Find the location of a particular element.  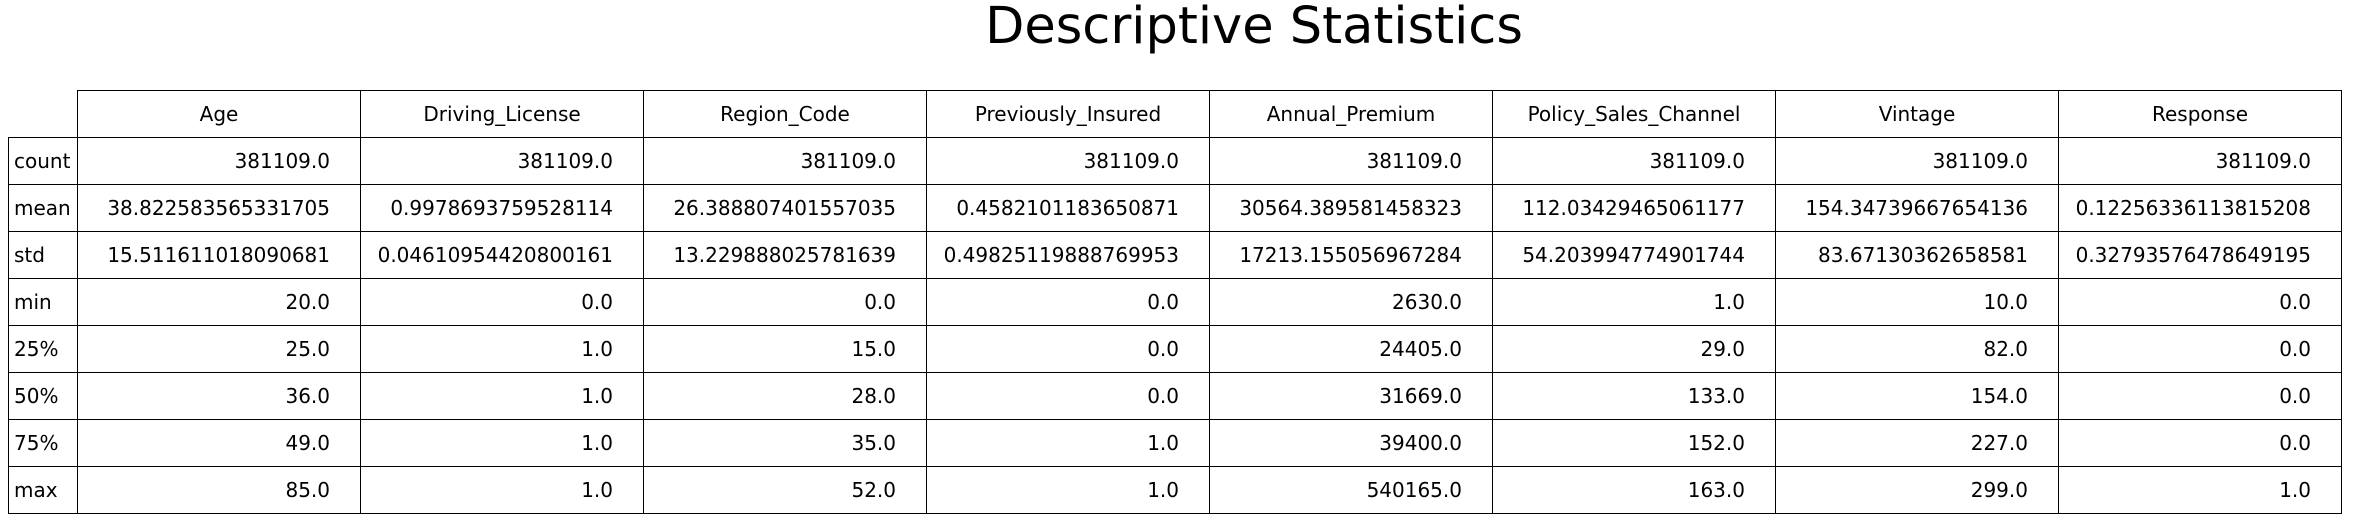

table-cell: 54.203994774901744 is located at coordinates (1634, 255).